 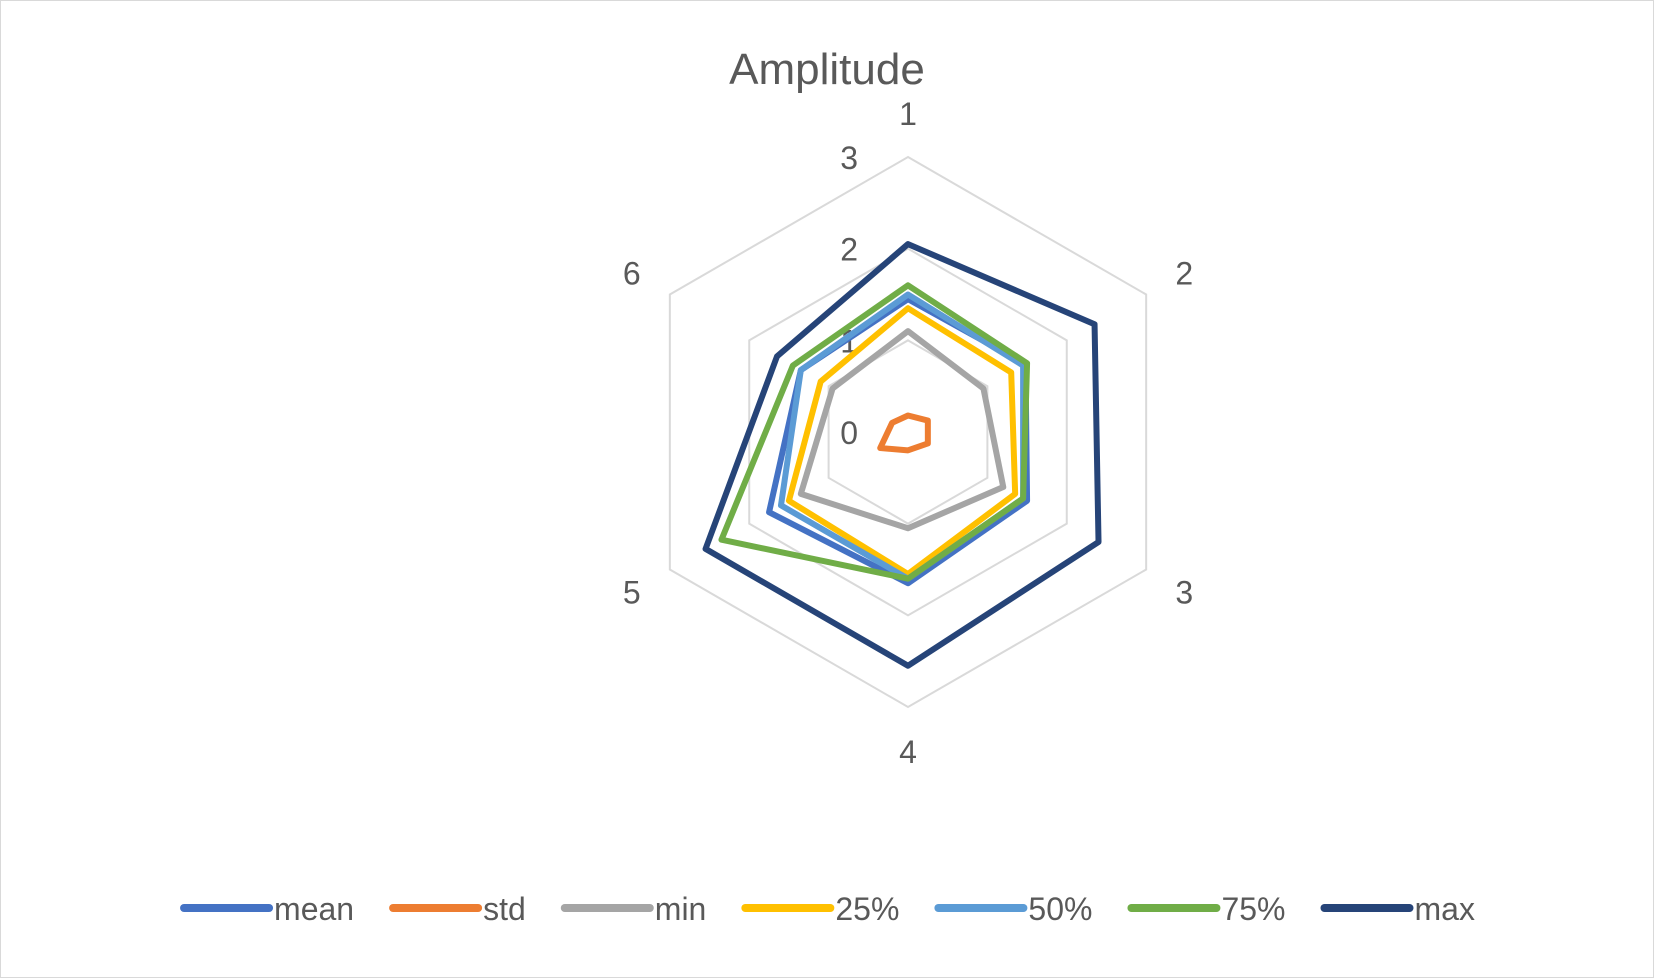 I want to click on chart-title: Amplitude, so click(x=827, y=69).